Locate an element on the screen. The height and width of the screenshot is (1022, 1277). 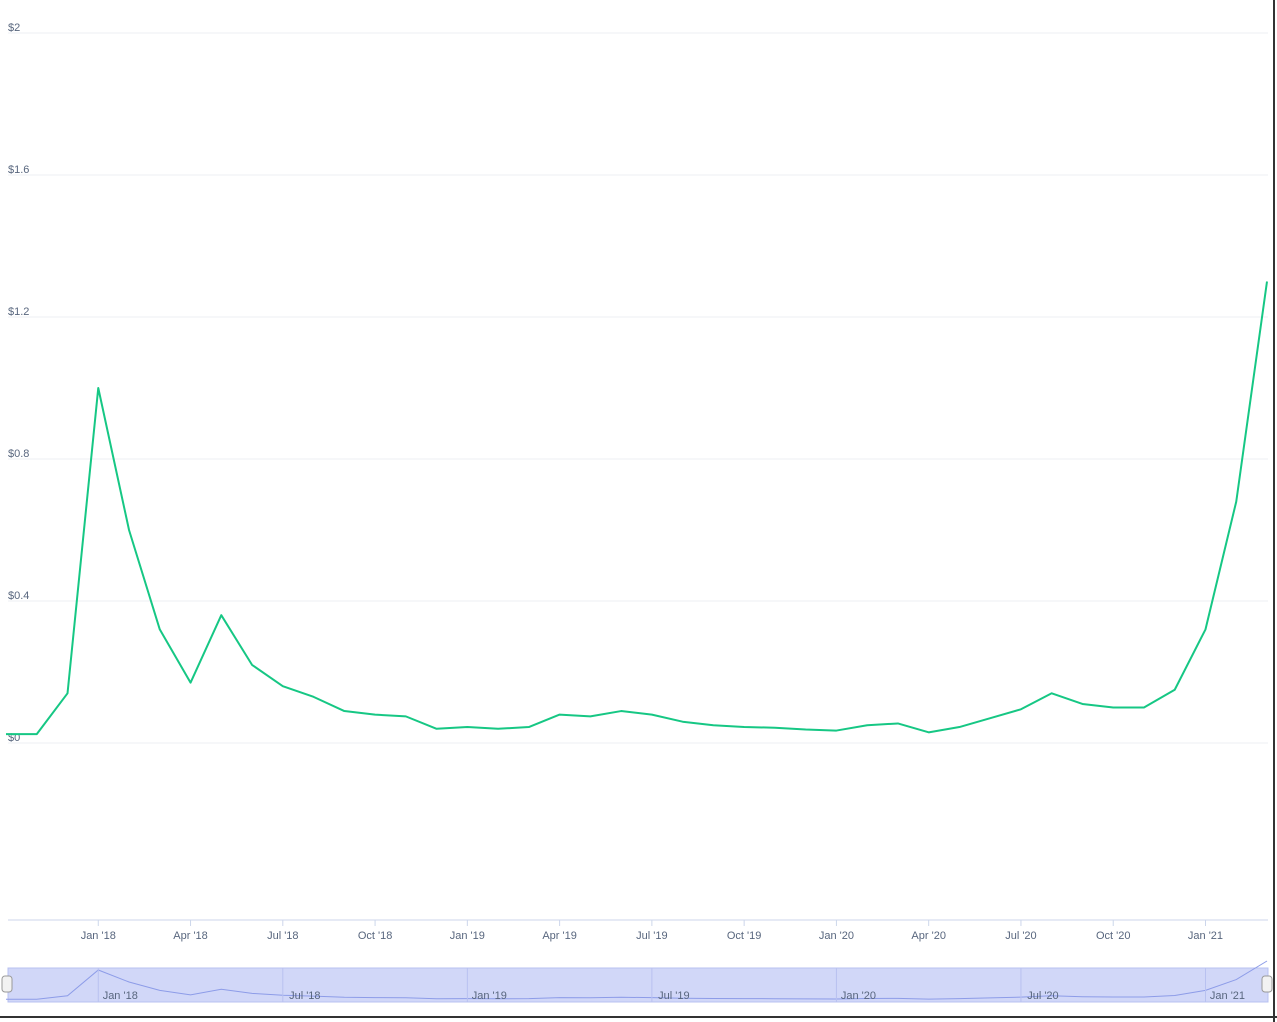
navigator-label: Jan '20 is located at coordinates (858, 996).